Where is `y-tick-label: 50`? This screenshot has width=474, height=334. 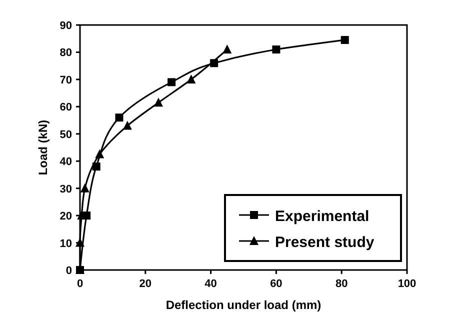 y-tick-label: 50 is located at coordinates (66, 134).